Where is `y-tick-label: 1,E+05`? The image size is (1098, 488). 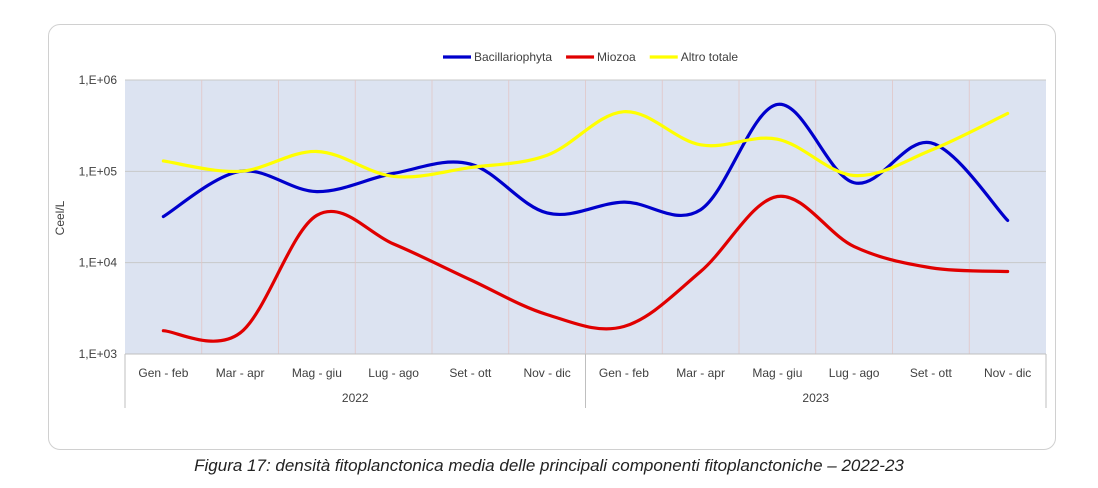
y-tick-label: 1,E+05 is located at coordinates (98, 171).